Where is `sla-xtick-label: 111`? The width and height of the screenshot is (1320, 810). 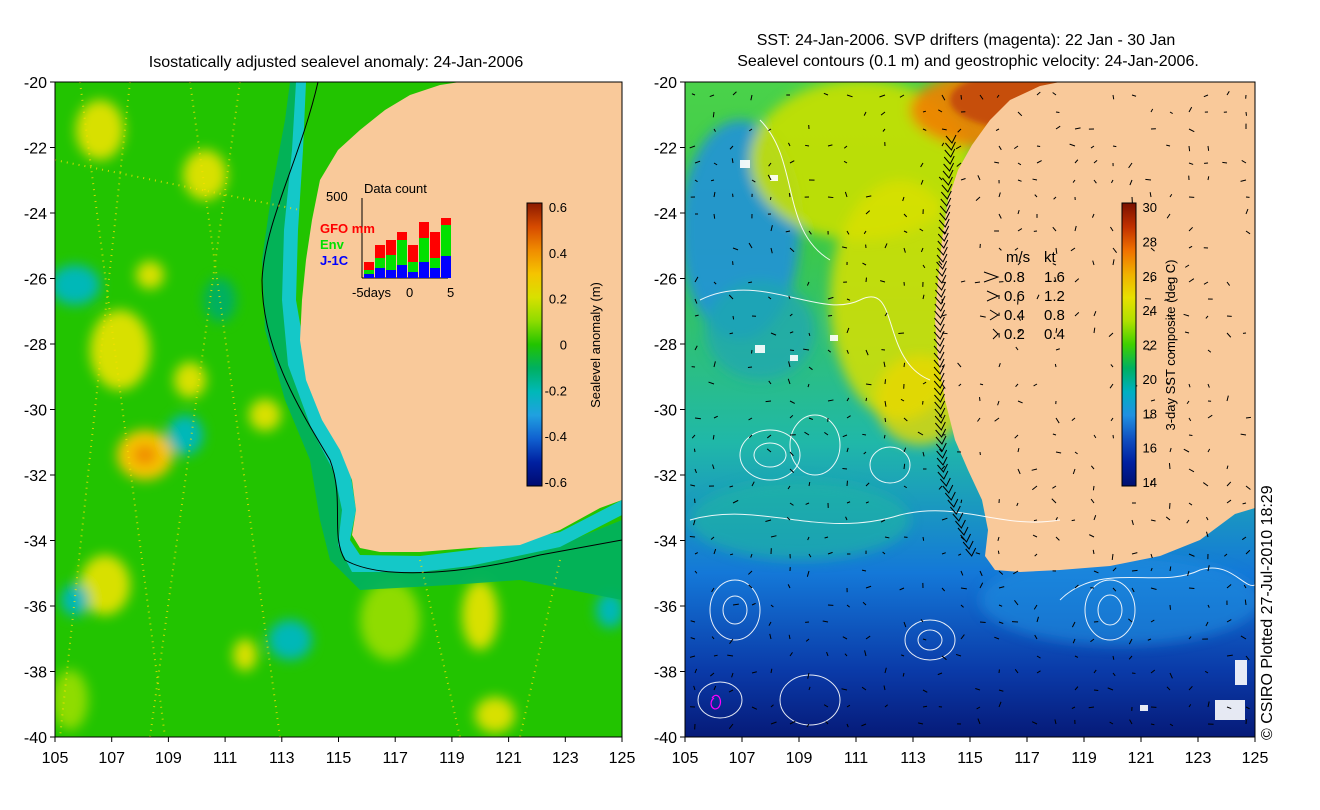 sla-xtick-label: 111 is located at coordinates (225, 758).